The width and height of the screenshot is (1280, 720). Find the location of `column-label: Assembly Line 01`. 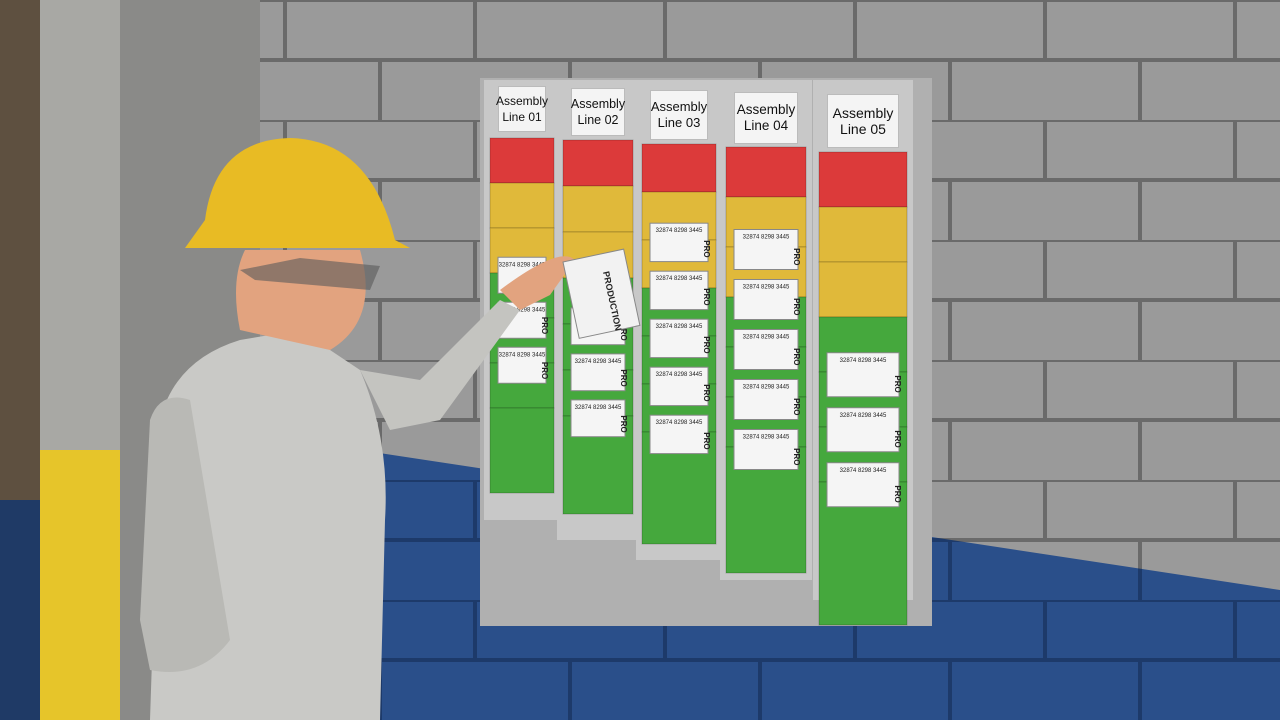

column-label: Assembly Line 01 is located at coordinates (522, 109).